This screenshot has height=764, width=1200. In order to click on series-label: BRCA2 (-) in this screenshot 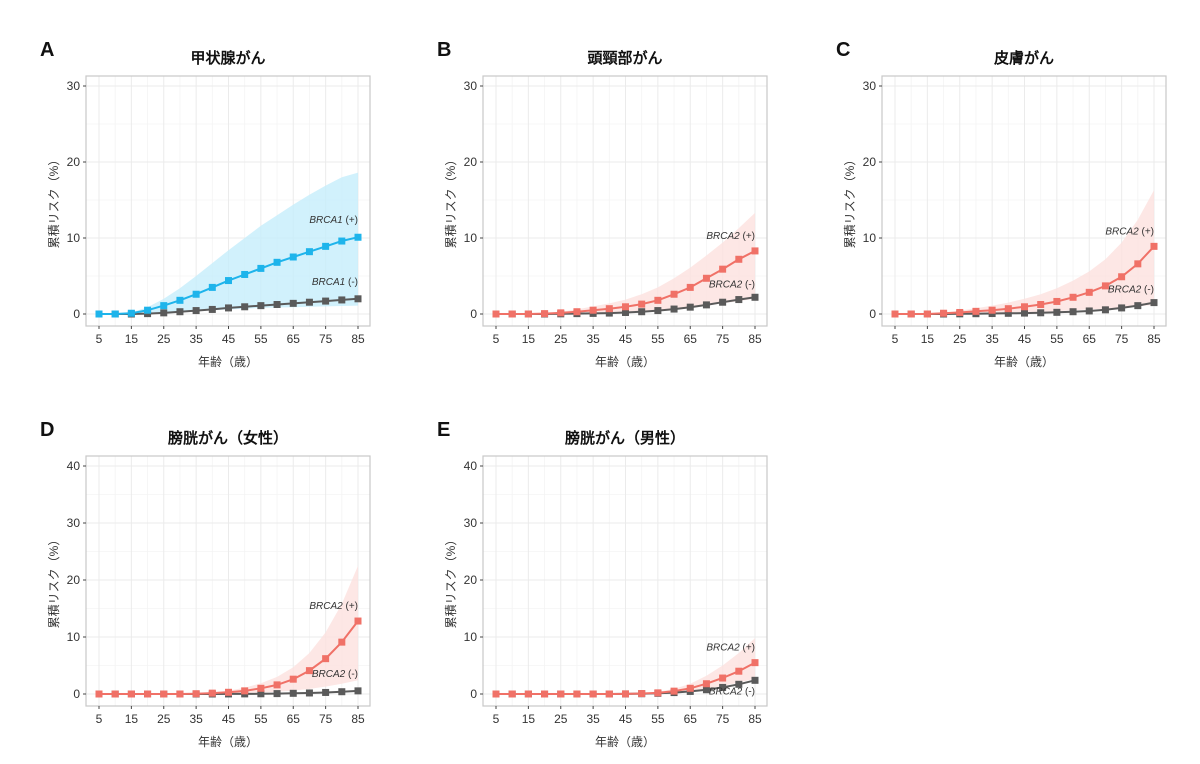, I will do `click(1131, 290)`.